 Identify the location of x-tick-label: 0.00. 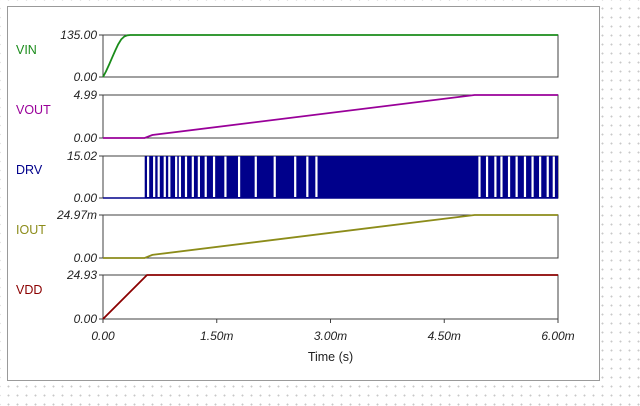
(103, 336).